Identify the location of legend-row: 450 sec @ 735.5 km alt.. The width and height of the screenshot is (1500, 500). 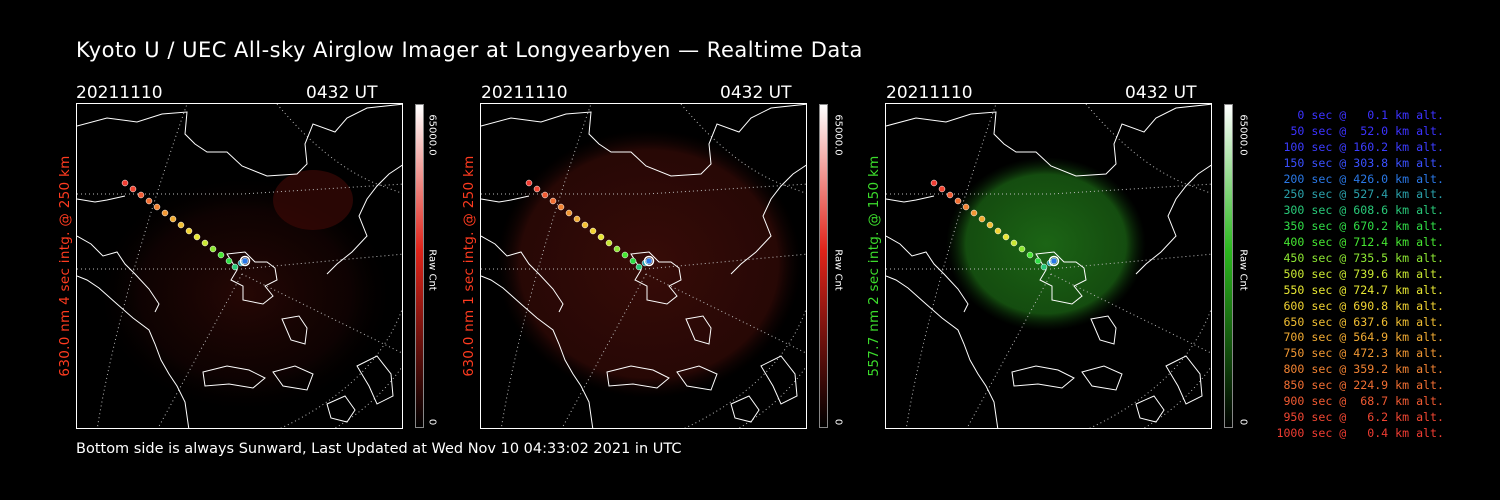
(1363, 258).